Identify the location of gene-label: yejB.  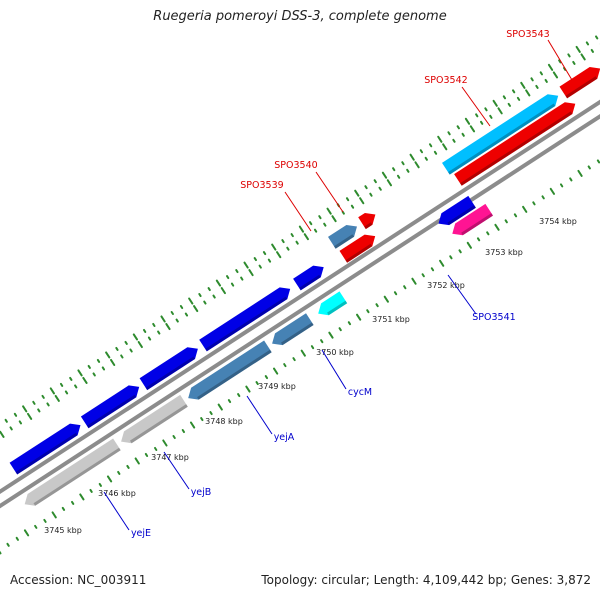
(201, 492).